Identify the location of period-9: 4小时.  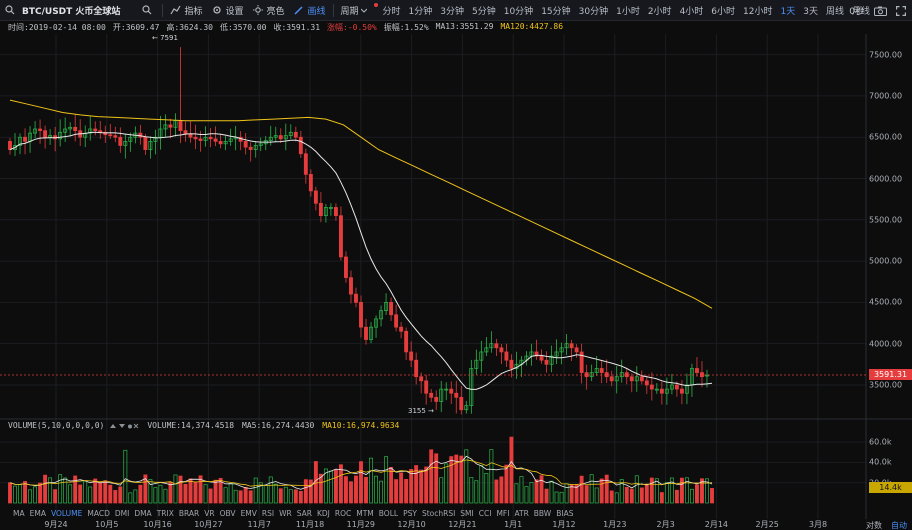
(691, 11).